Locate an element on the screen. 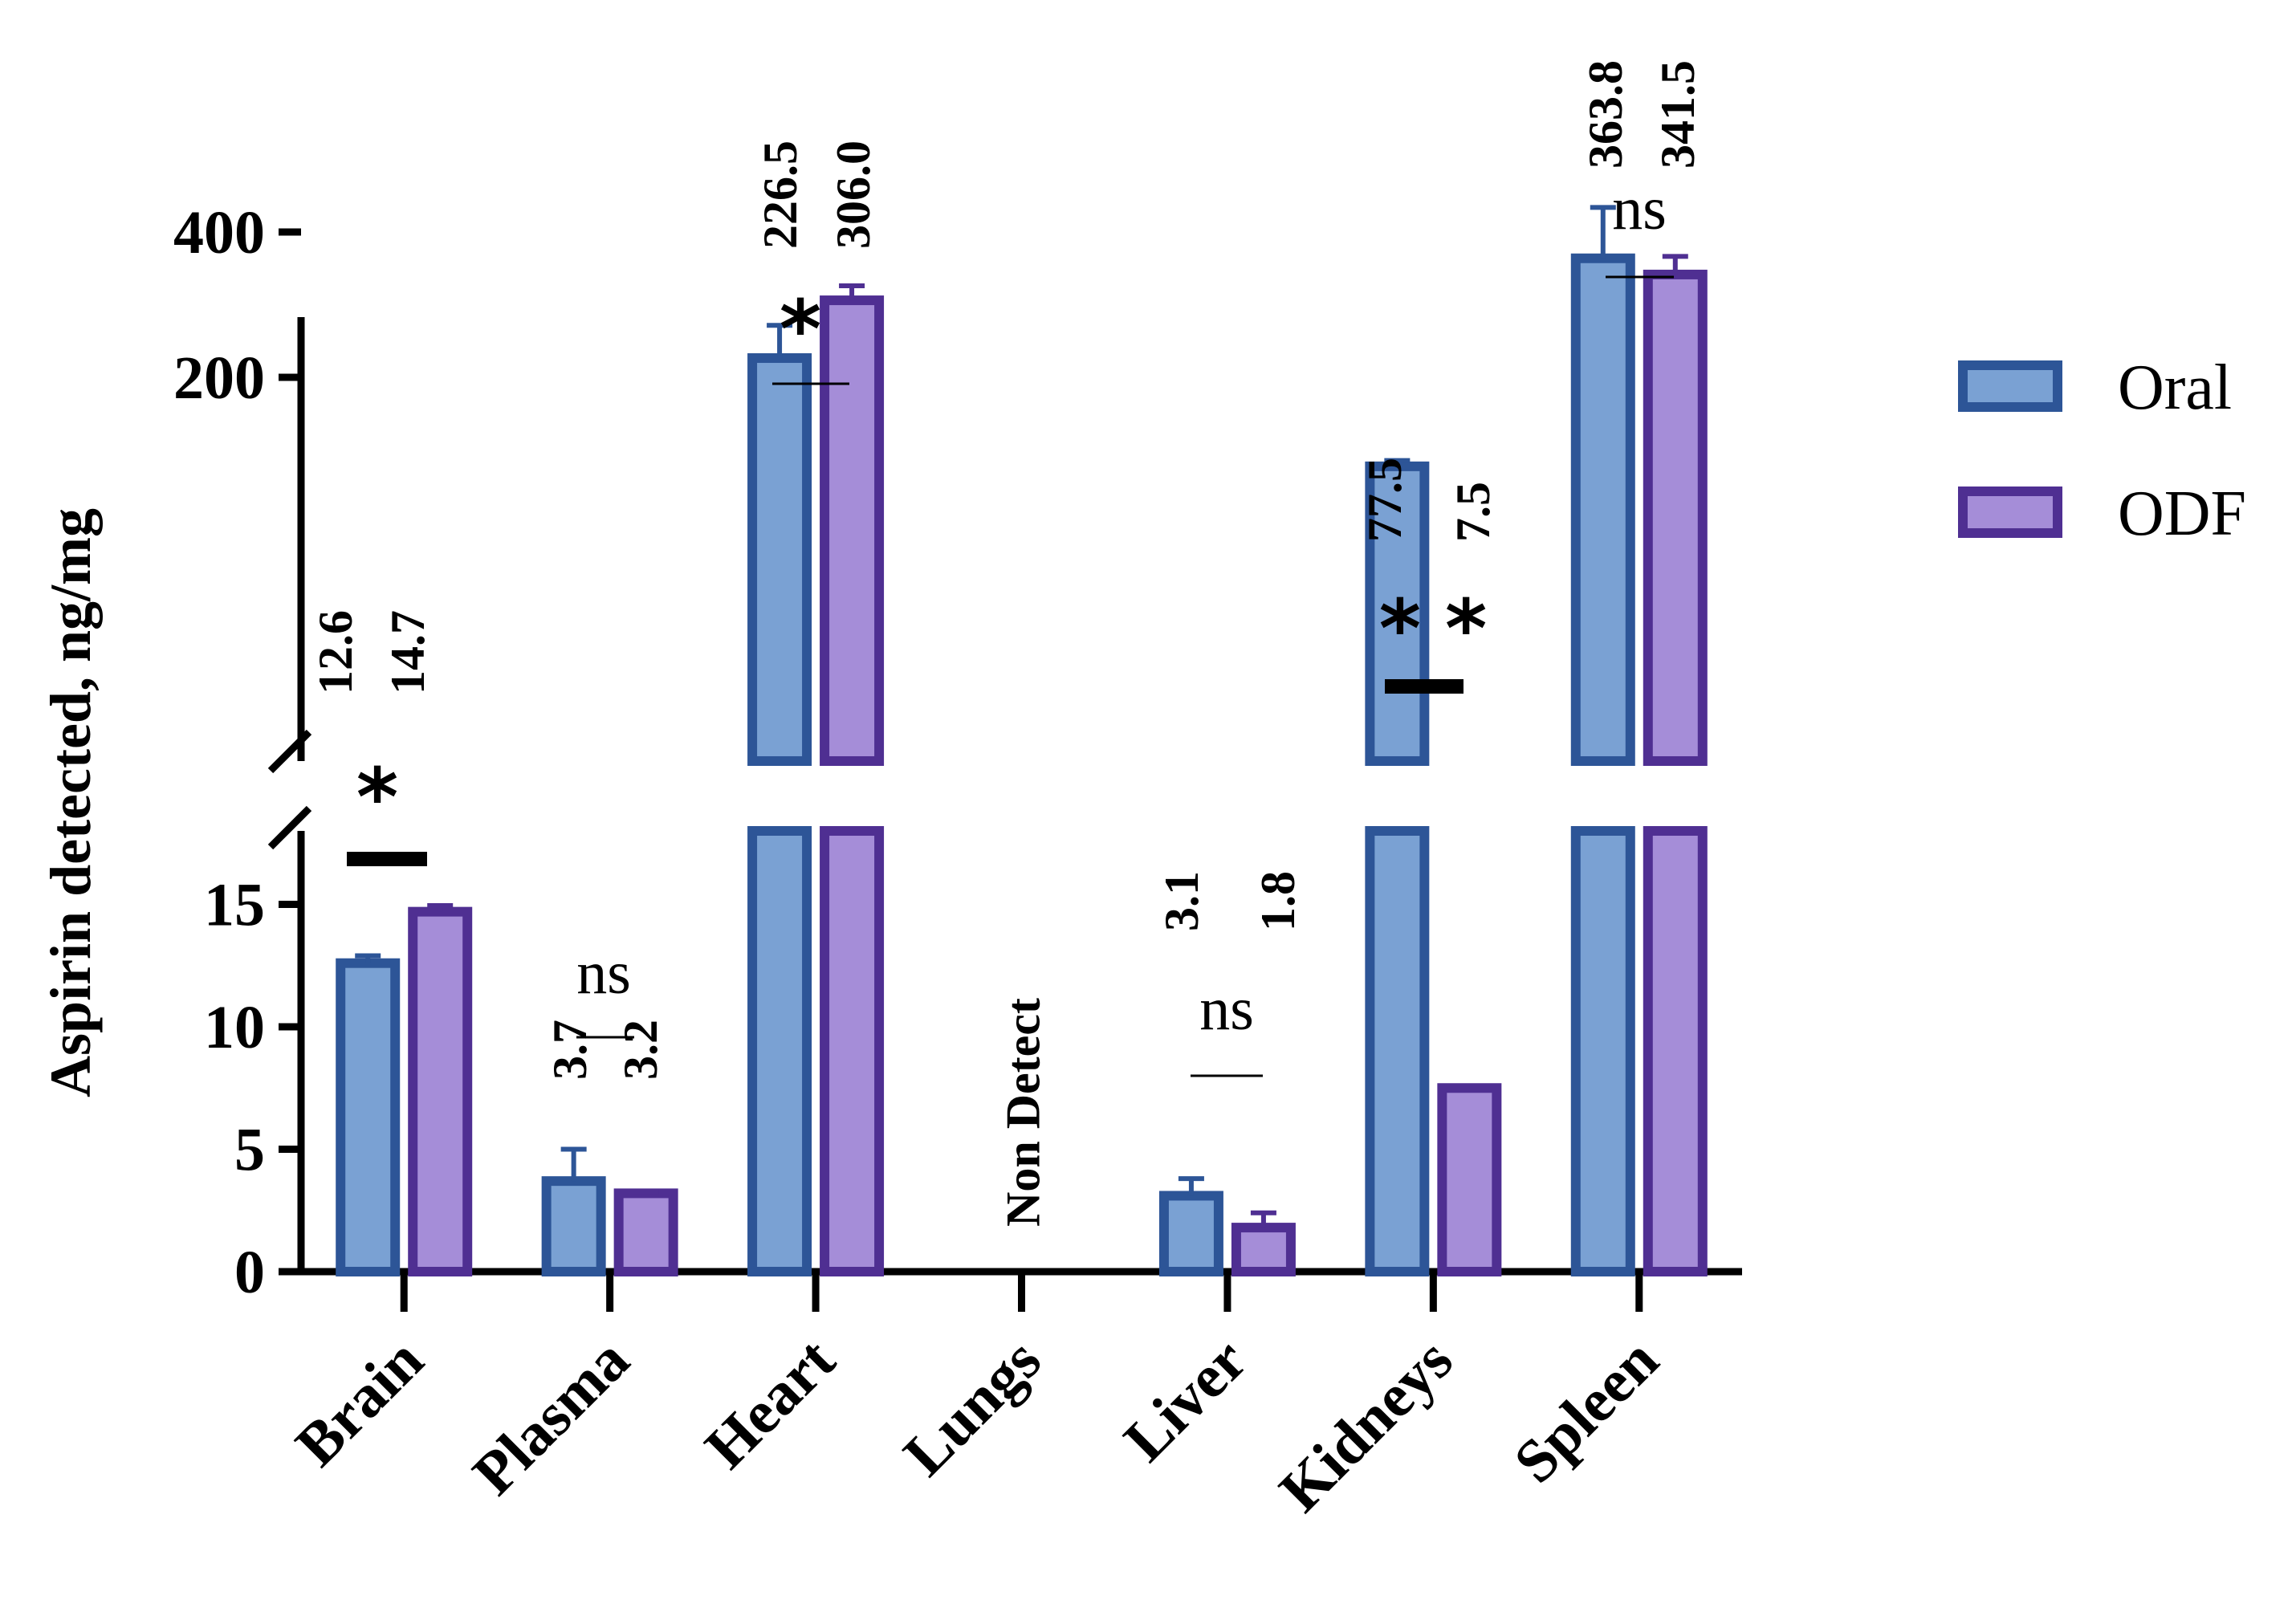 Image resolution: width=2296 pixels, height=1600 pixels. value-label: 341.5 is located at coordinates (1678, 114).